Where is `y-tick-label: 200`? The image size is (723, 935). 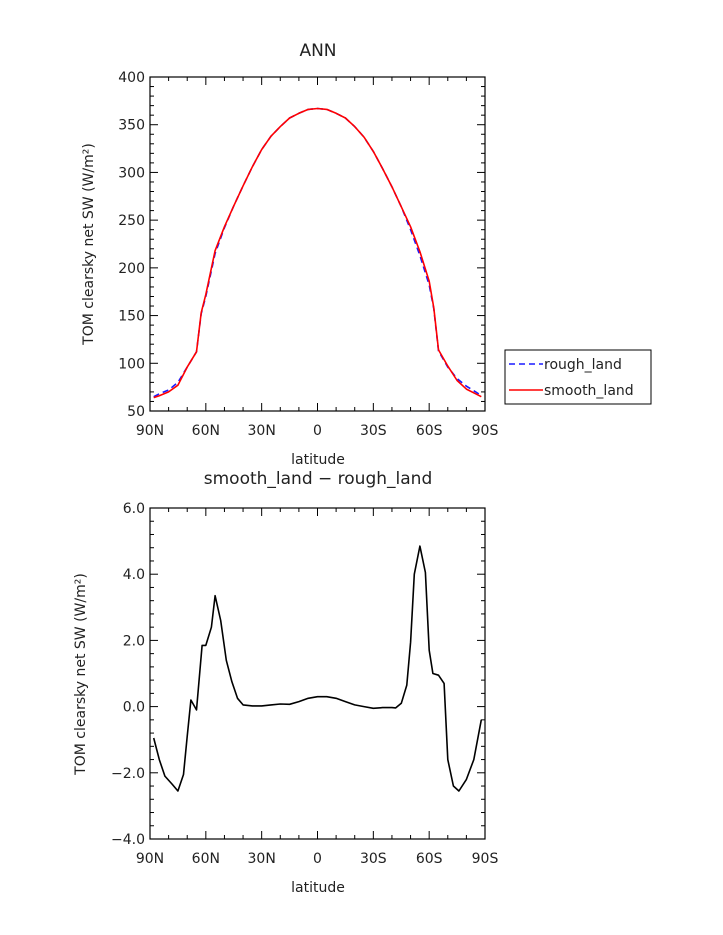 y-tick-label: 200 is located at coordinates (131, 269).